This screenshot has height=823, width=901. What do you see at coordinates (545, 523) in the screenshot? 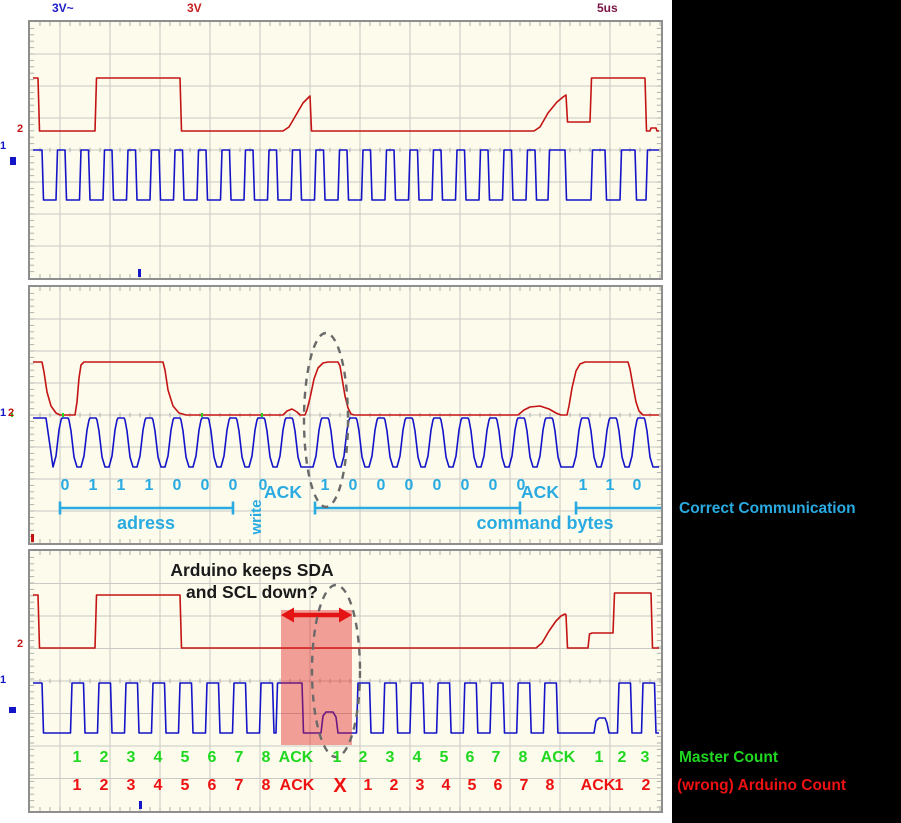
I see `command-bytes-bracket-label: command bytes` at bounding box center [545, 523].